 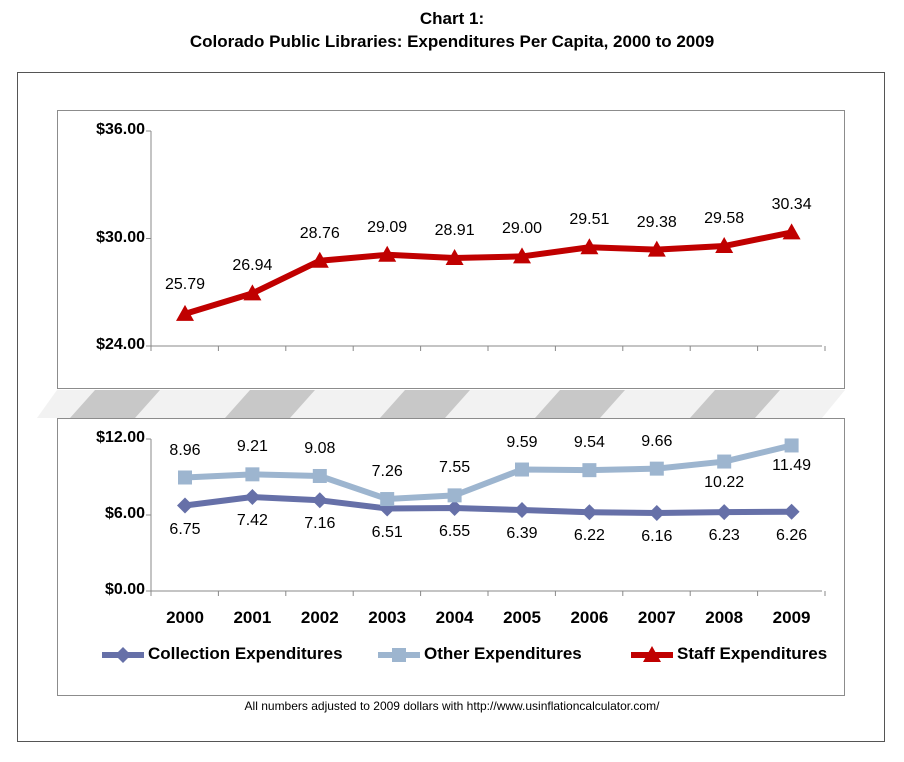 What do you see at coordinates (252, 447) in the screenshot?
I see `data-label: 9.21` at bounding box center [252, 447].